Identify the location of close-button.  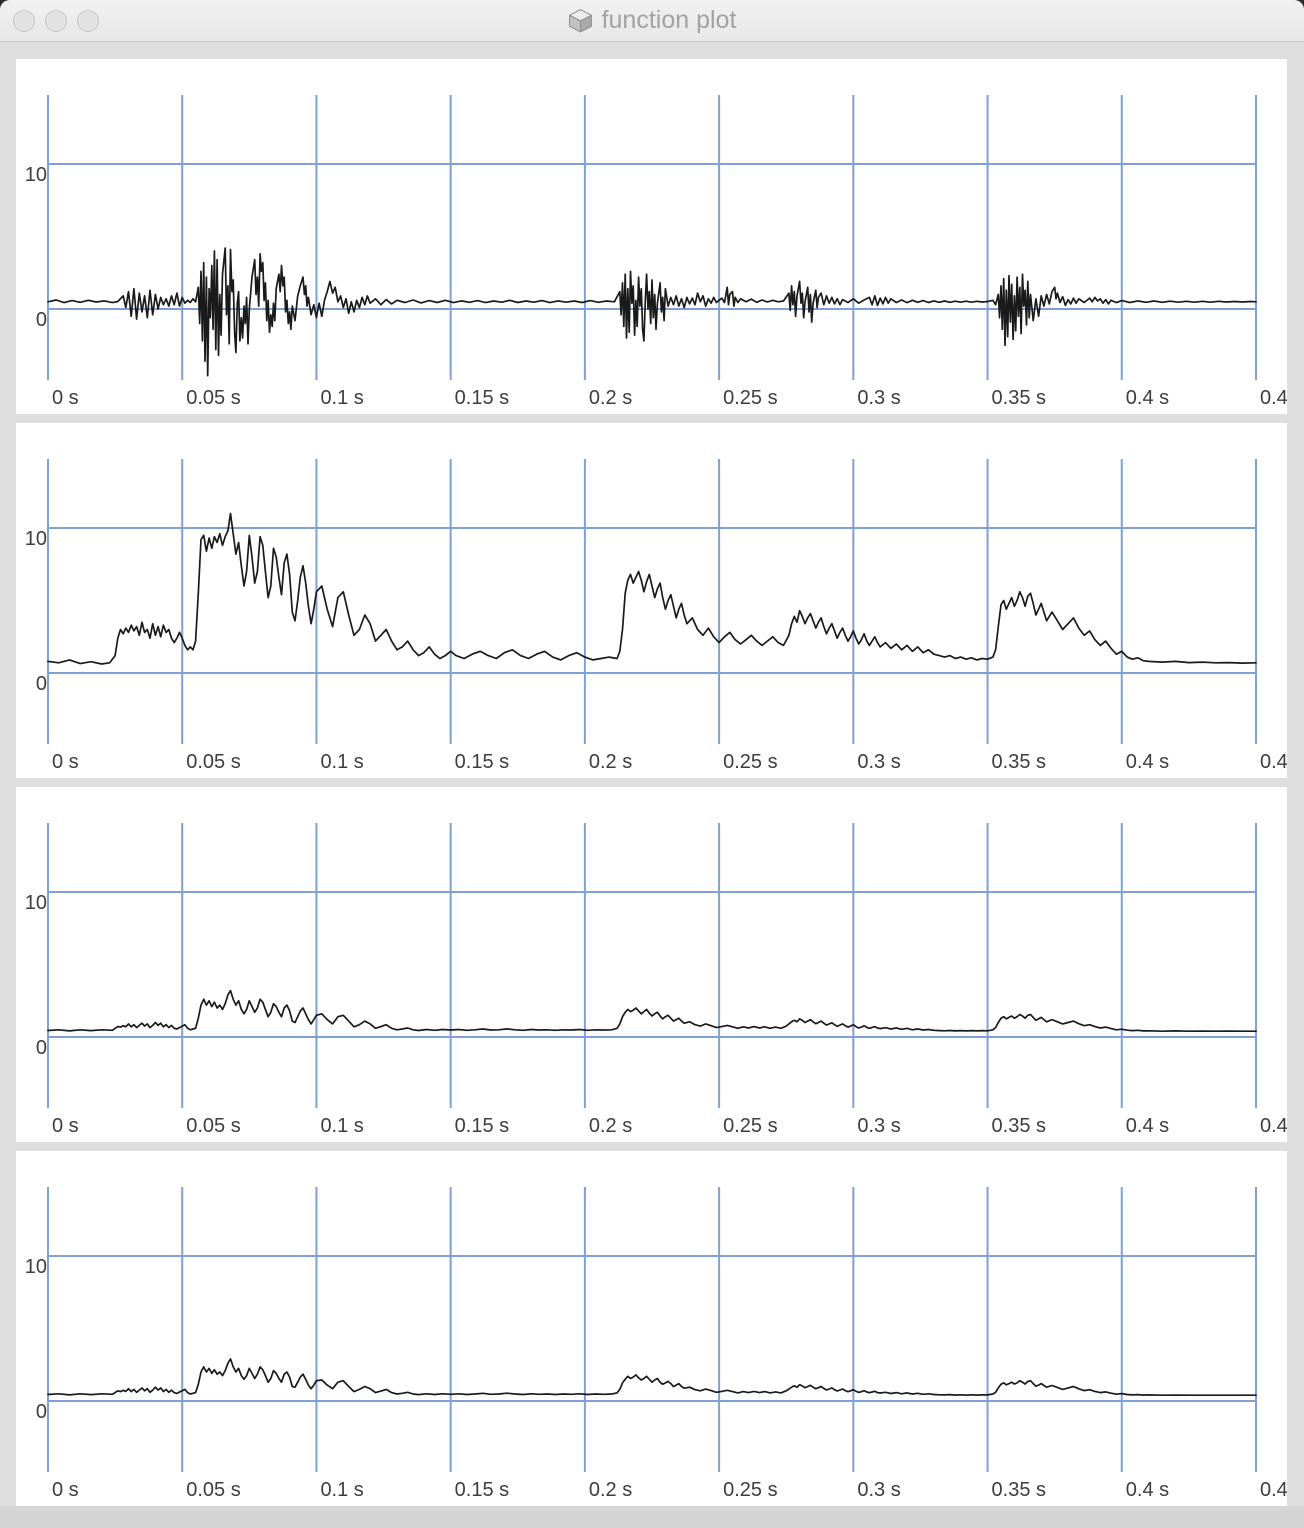
(24, 21).